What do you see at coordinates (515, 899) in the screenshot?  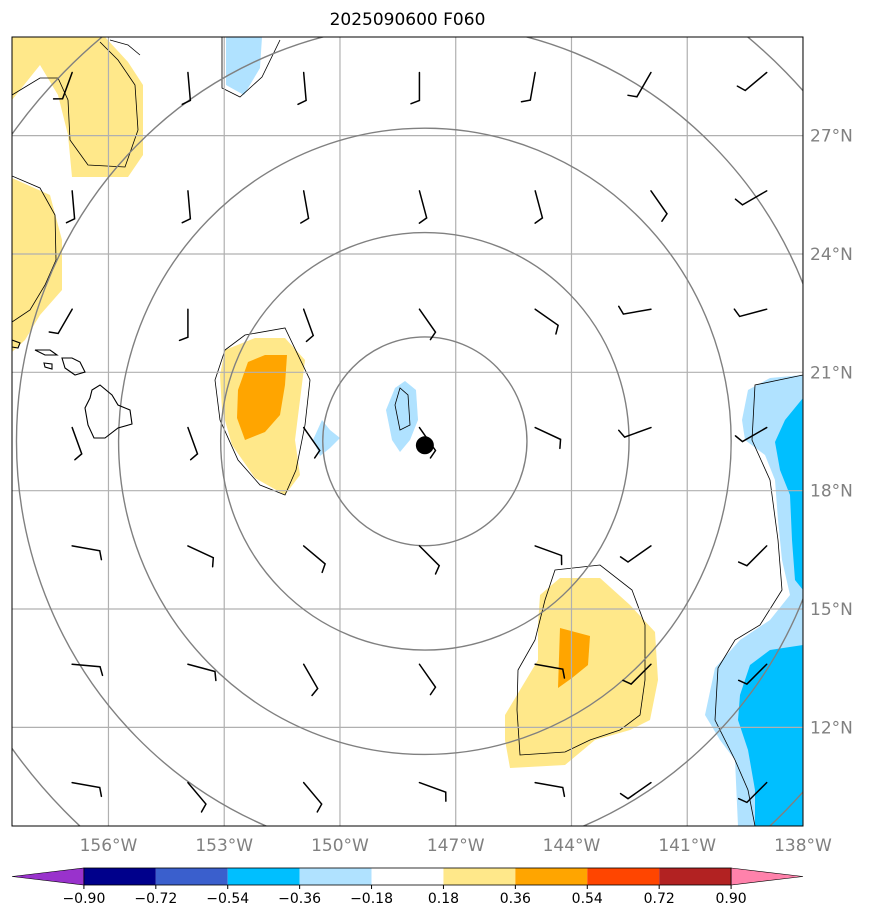 I see `colorbar-label: 0.36` at bounding box center [515, 899].